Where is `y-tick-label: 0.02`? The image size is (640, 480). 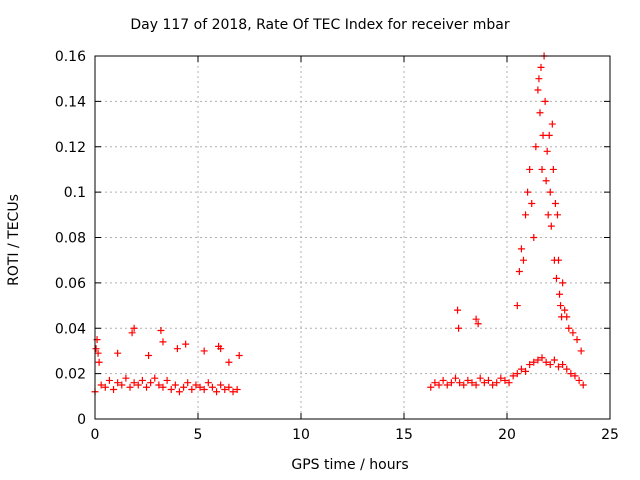
y-tick-label: 0.02 is located at coordinates (70, 375).